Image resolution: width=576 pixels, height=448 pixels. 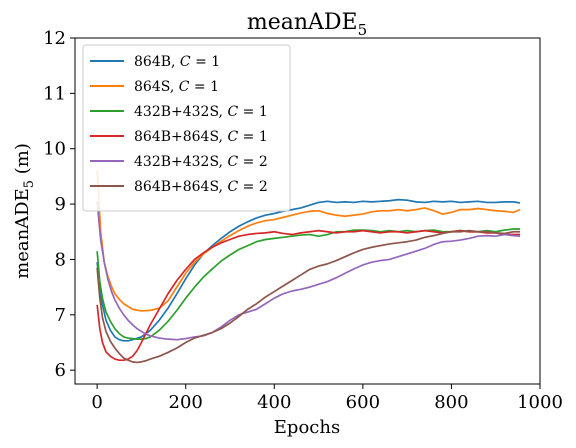 What do you see at coordinates (54, 93) in the screenshot?
I see `y-tick-label: 11` at bounding box center [54, 93].